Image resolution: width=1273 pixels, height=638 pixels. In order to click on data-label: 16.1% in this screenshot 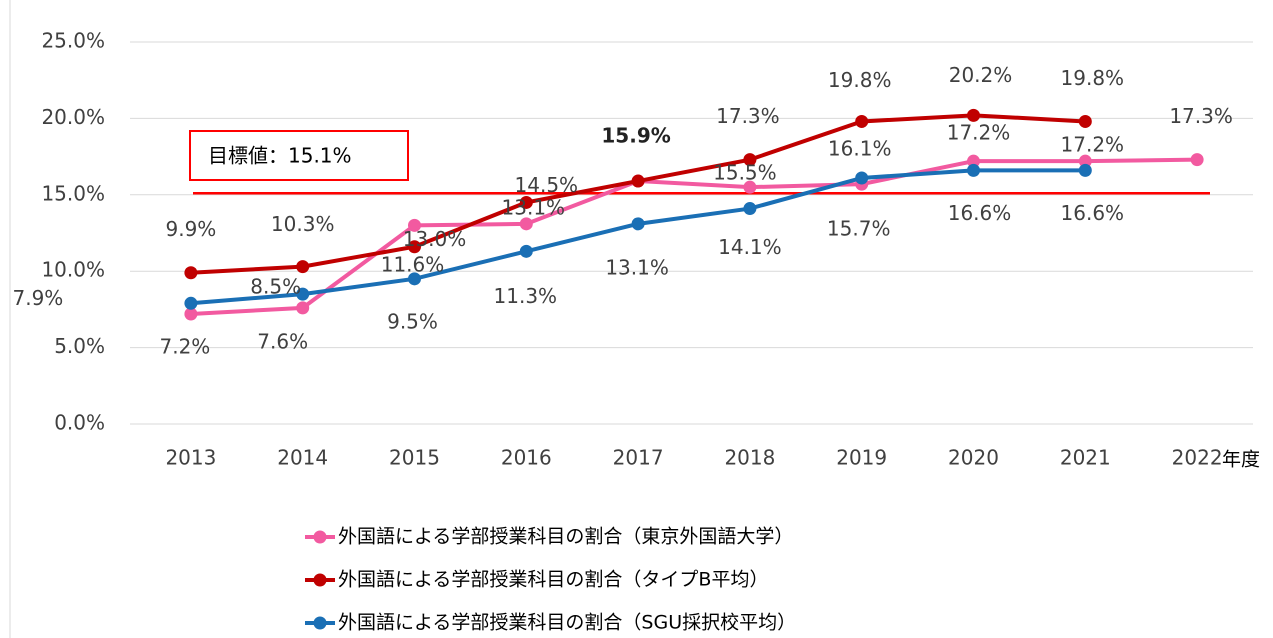, I will do `click(860, 148)`.